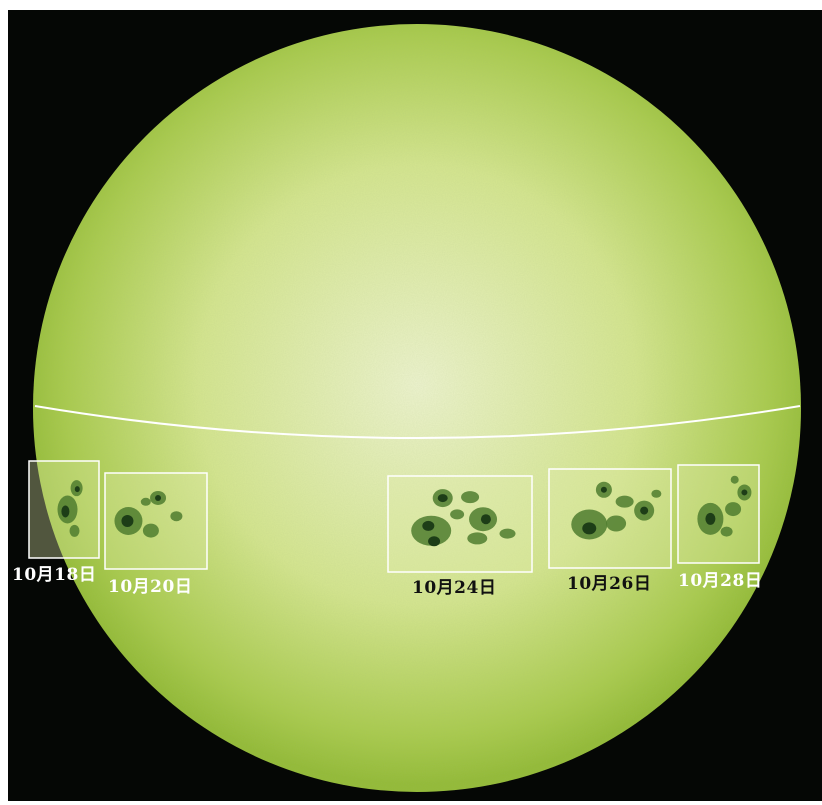  Describe the element at coordinates (417, 422) in the screenshot. I see `sunspot-latitude-track` at that location.